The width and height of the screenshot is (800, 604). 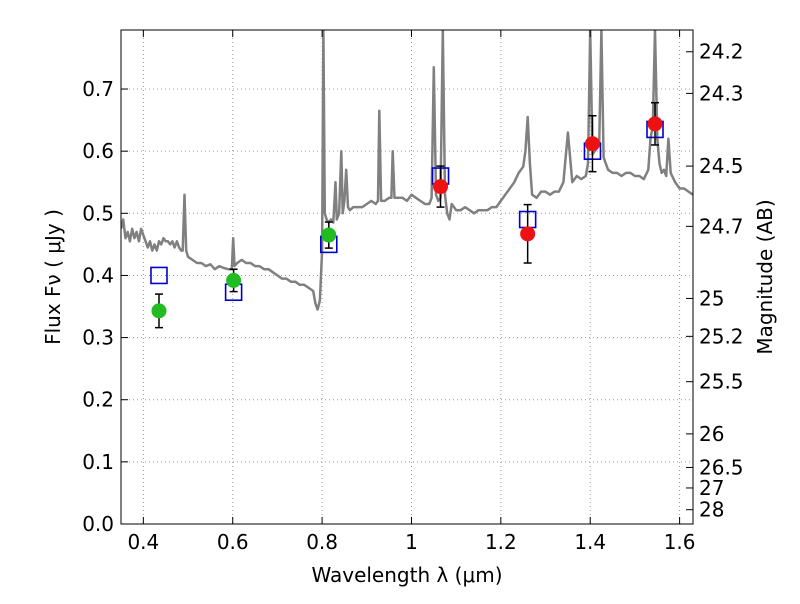 What do you see at coordinates (406, 575) in the screenshot?
I see `x-axis-title: Wavelength λ (μm)` at bounding box center [406, 575].